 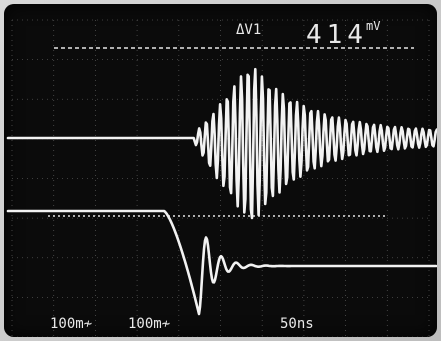 I want to click on timebase-scale: 50ns, so click(x=297, y=324).